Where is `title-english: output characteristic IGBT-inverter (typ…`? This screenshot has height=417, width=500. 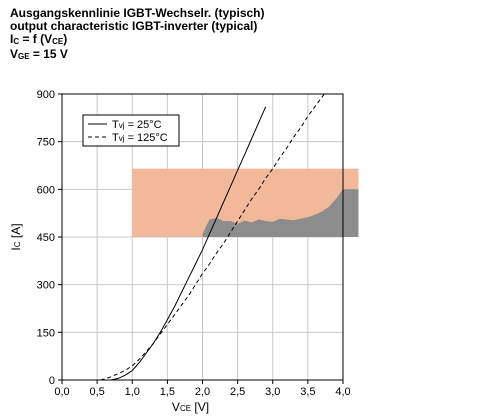 title-english: output characteristic IGBT-inverter (typ… is located at coordinates (134, 26).